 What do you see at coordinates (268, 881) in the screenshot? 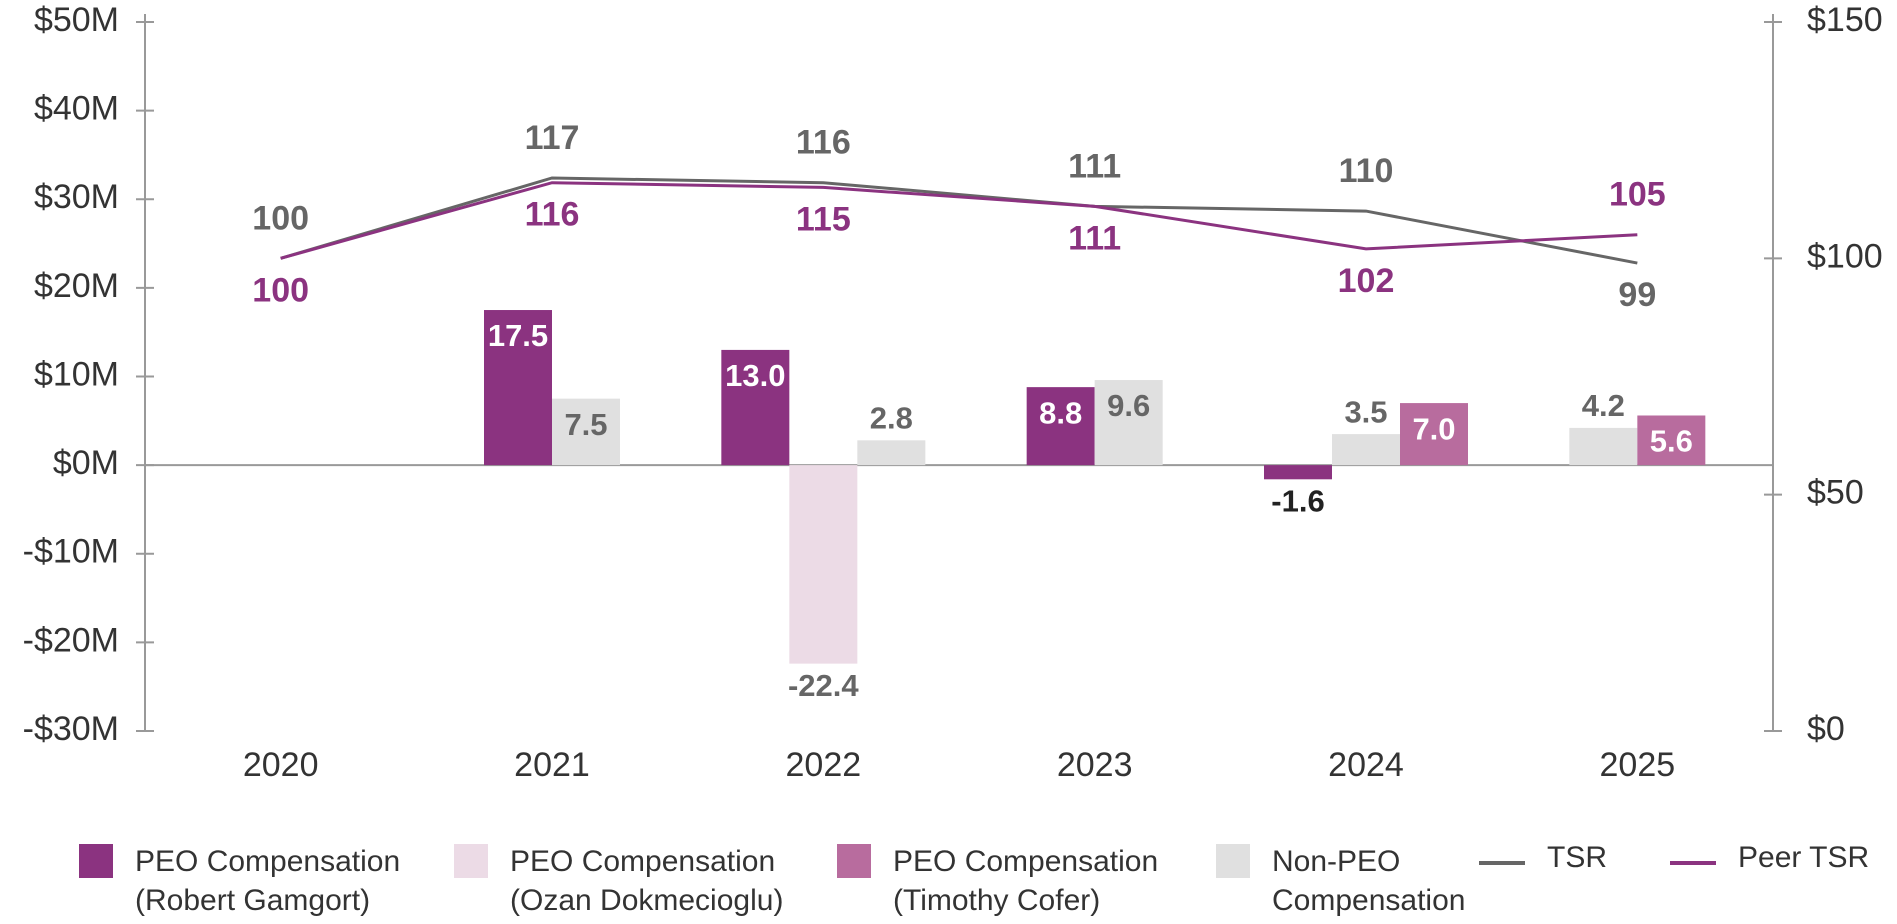
I see `legend-label: PEO Compensation (Robert Gamgort)` at bounding box center [268, 881].